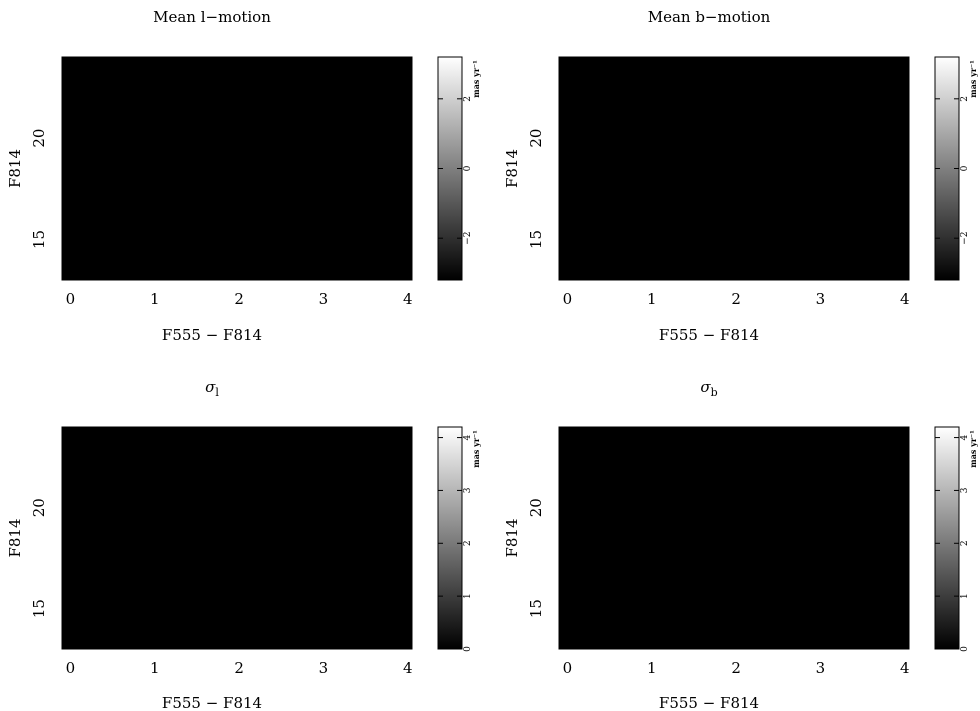  What do you see at coordinates (217, 392) in the screenshot?
I see `panel-title-subscript: l` at bounding box center [217, 392].